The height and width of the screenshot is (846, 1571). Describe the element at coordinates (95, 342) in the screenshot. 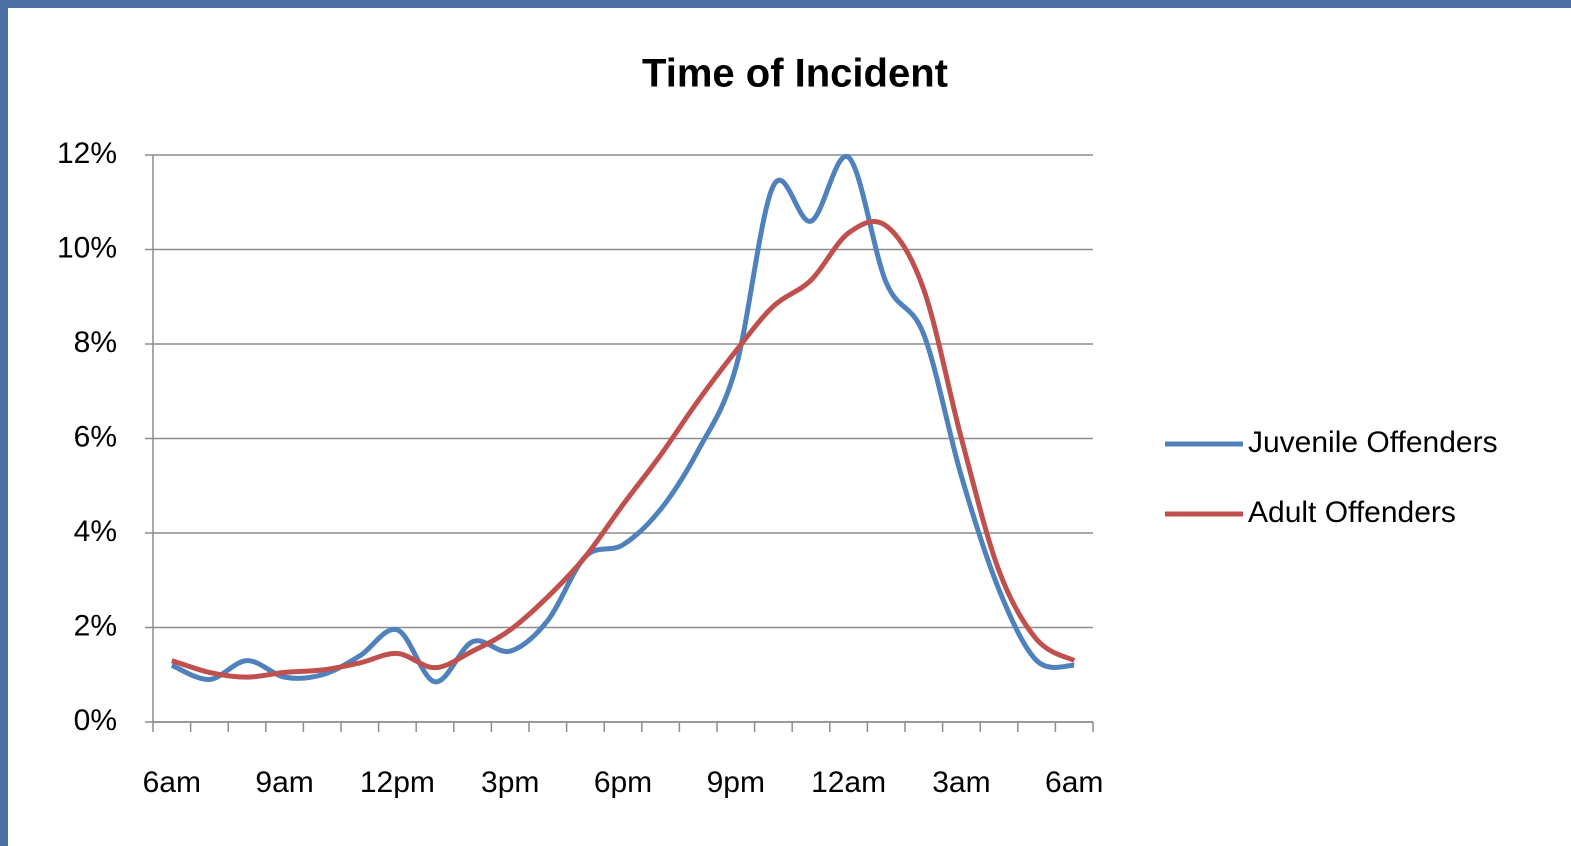

I see `y-tick-label: 8%` at that location.